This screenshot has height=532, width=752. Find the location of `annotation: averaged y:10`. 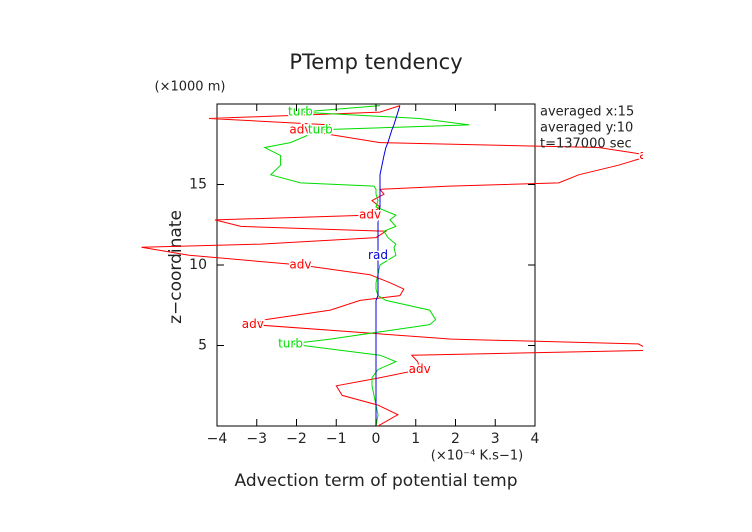

annotation: averaged y:10 is located at coordinates (586, 128).